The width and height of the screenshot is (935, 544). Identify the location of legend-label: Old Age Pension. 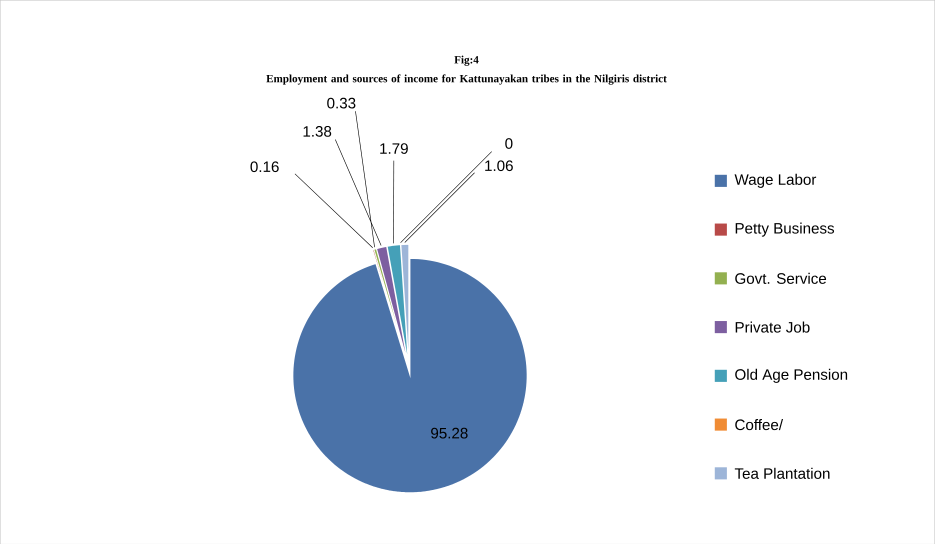
(791, 375).